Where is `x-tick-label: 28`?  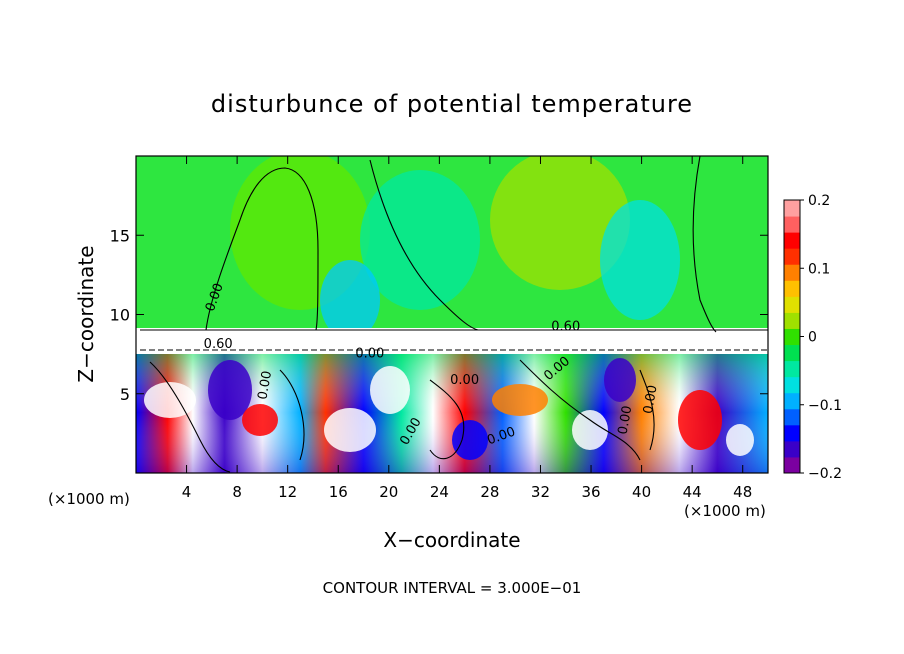
x-tick-label: 28 is located at coordinates (489, 492).